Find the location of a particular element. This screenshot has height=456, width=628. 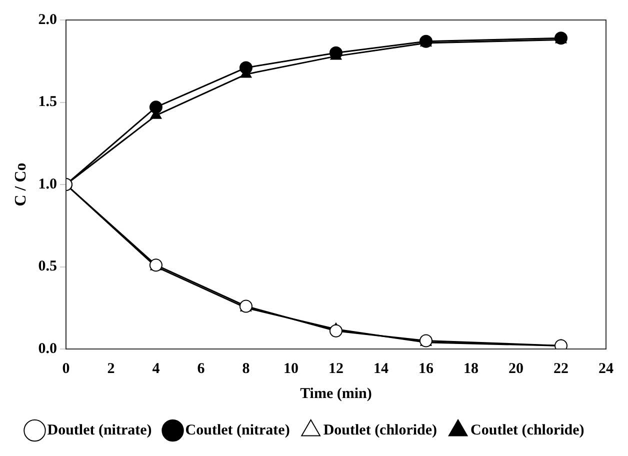

y-axis-title: C / Co is located at coordinates (21, 184).